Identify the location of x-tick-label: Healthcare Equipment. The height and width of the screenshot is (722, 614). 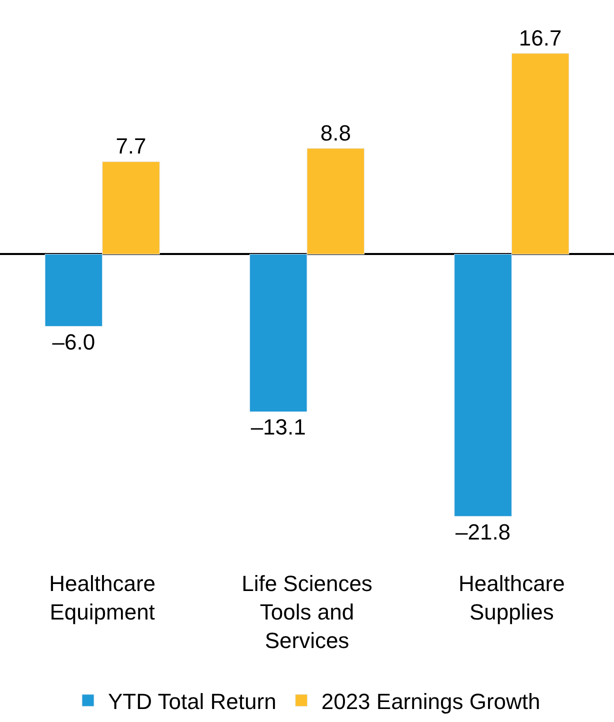
(102, 598).